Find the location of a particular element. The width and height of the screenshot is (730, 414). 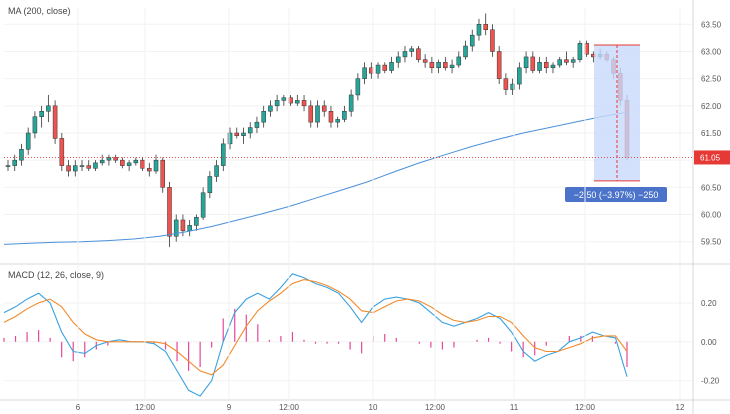

macd-tick-label: 0.20 is located at coordinates (709, 303).